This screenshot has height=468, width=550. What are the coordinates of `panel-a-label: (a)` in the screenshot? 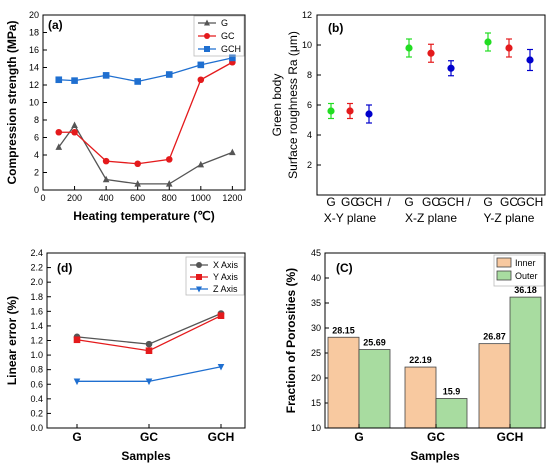 It's located at (55, 25).